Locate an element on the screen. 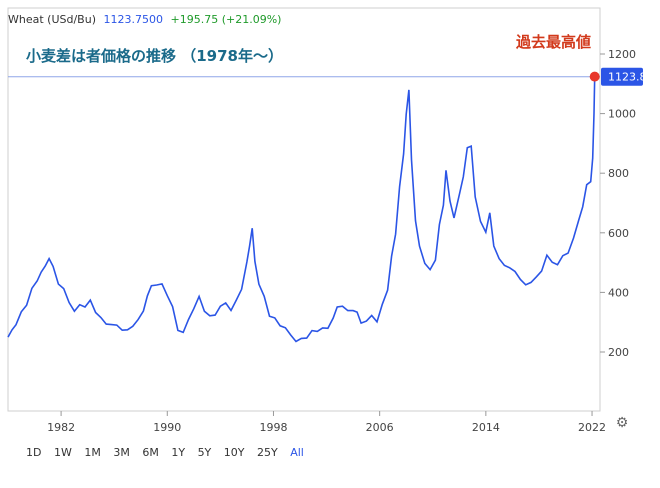 Image resolution: width=660 pixels, height=488 pixels. y-tick-label: 400 is located at coordinates (618, 292).